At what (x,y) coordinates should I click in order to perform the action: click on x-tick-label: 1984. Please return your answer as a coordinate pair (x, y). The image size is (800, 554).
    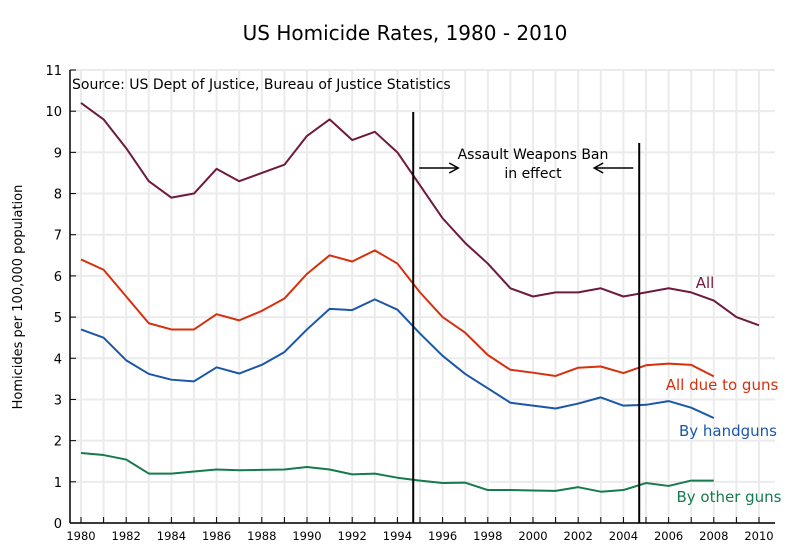
    Looking at the image, I should click on (171, 536).